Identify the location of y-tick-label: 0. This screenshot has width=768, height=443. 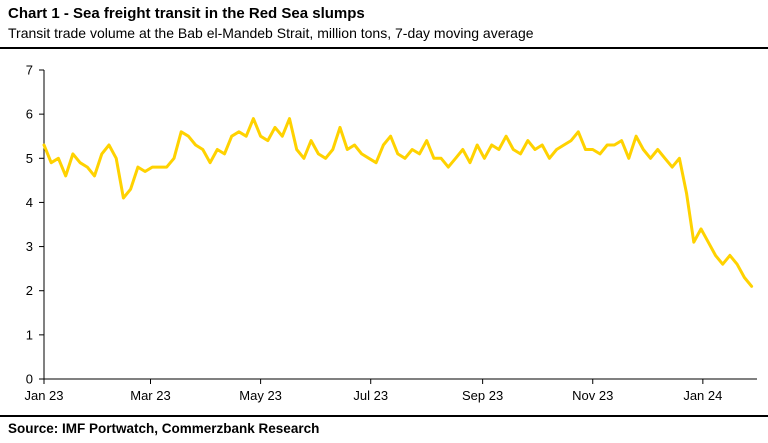
(29, 379).